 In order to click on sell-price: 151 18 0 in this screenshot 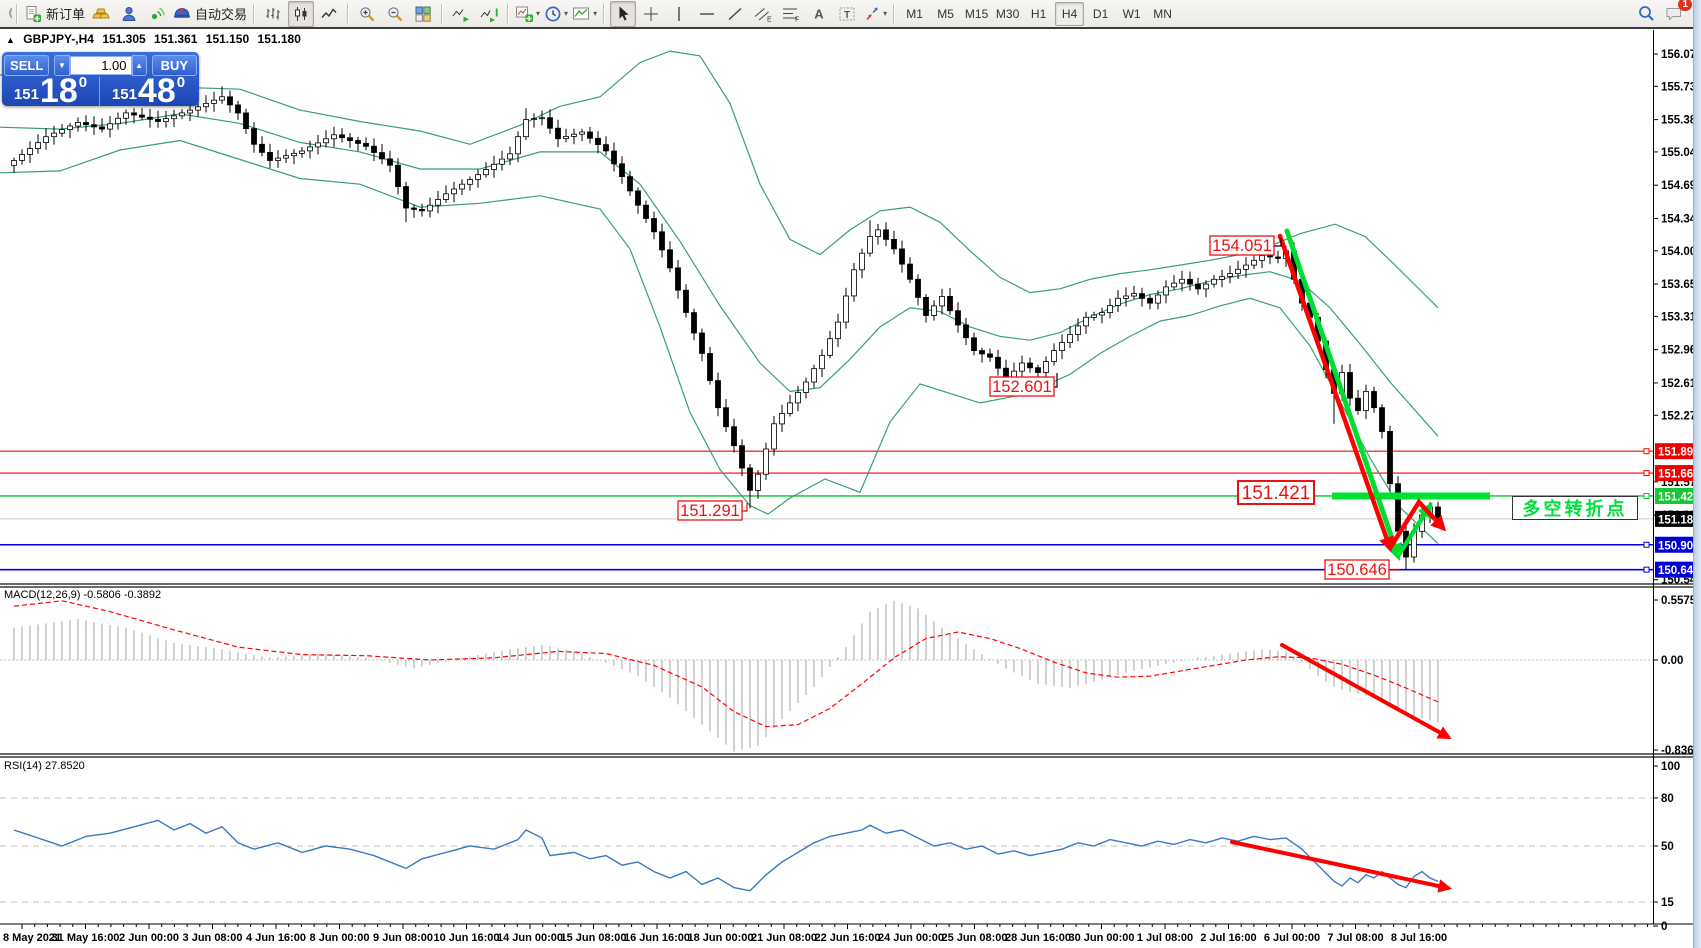, I will do `click(51, 91)`.